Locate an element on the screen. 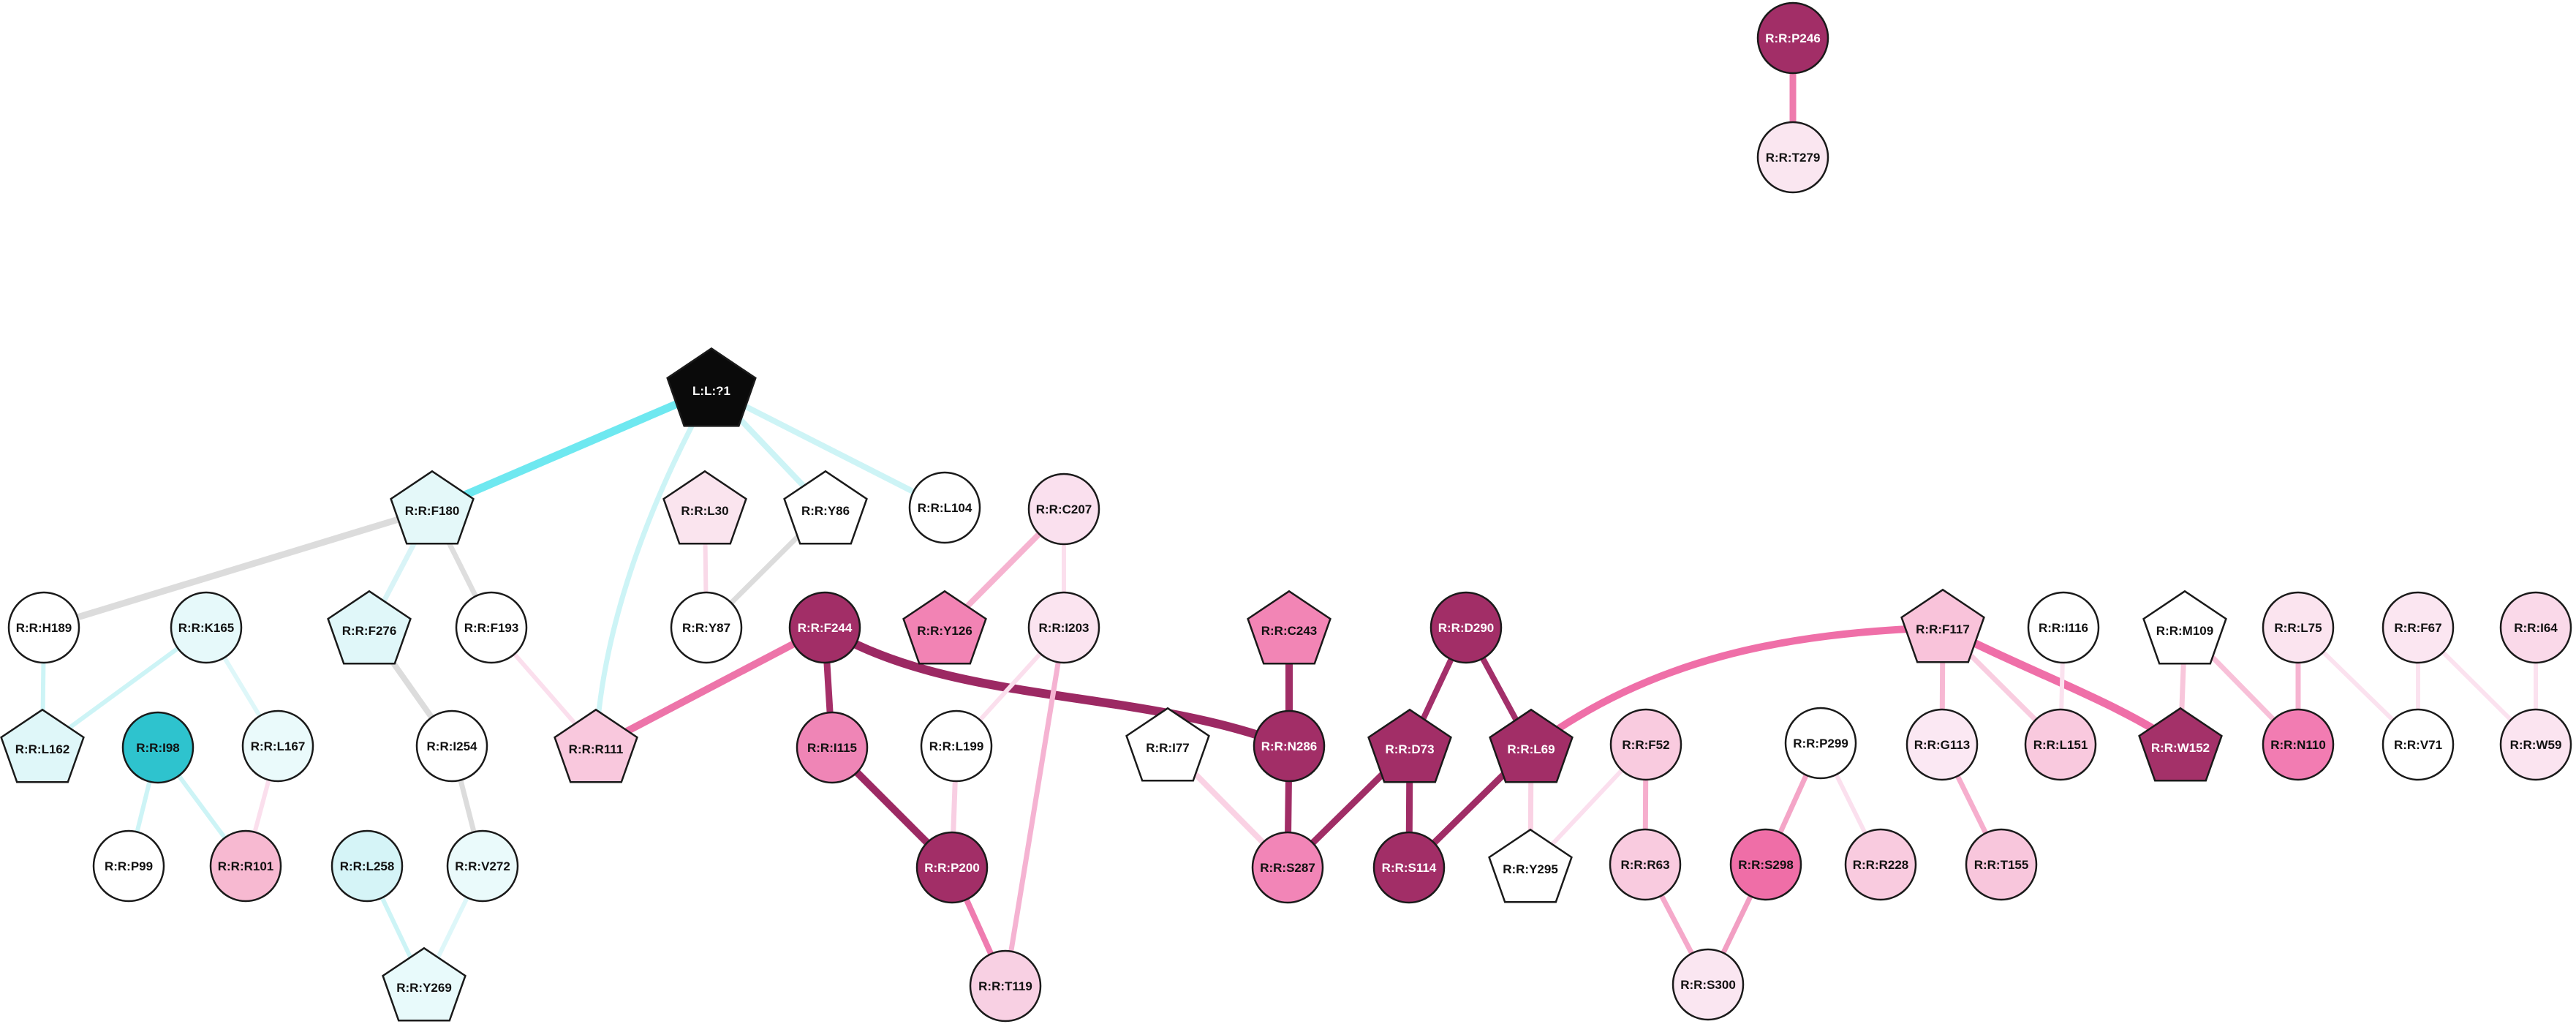  node-R-R-Y269: R:R:Y269 is located at coordinates (424, 984).